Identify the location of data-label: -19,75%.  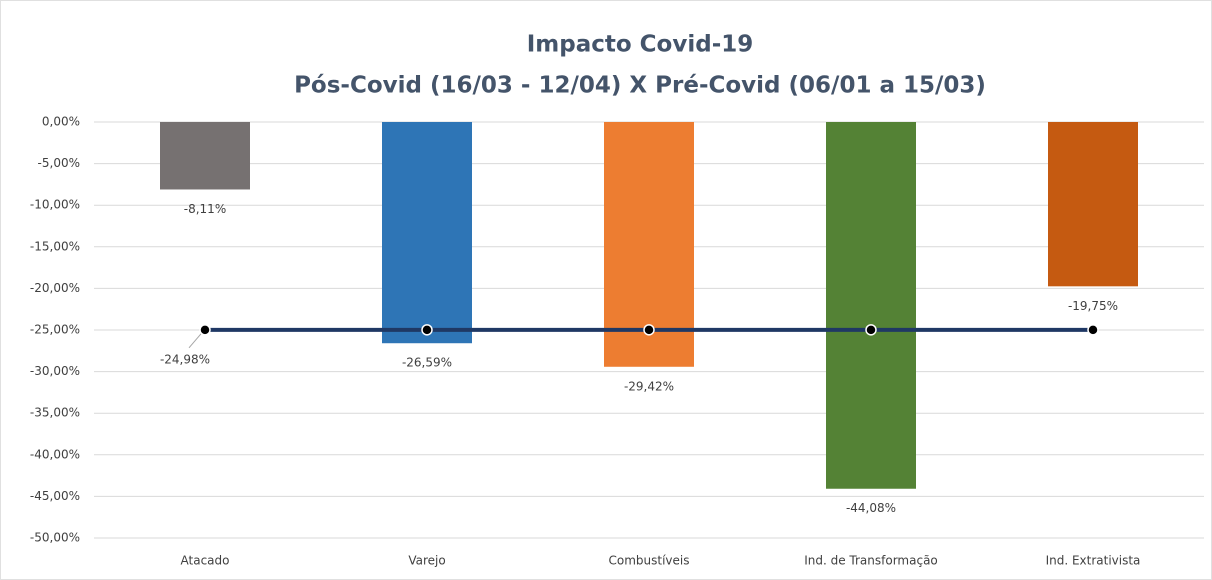
(1093, 306).